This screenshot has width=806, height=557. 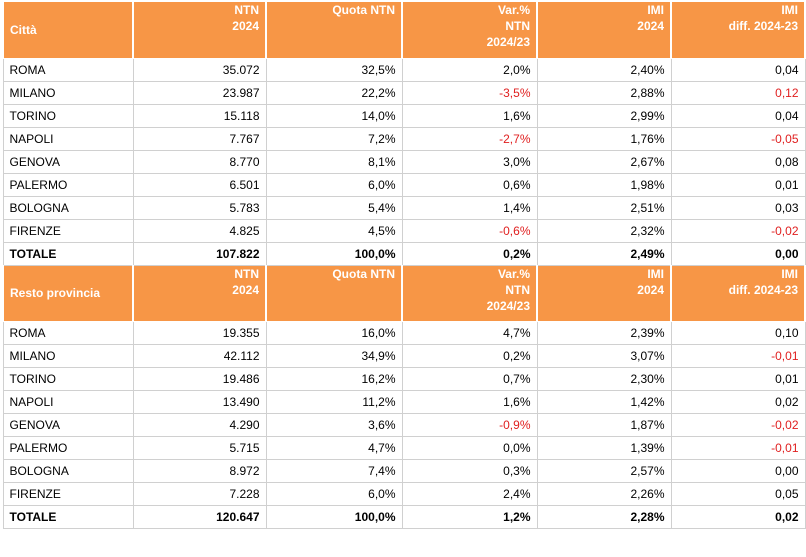 What do you see at coordinates (738, 332) in the screenshot?
I see `diff-cell: 0,10` at bounding box center [738, 332].